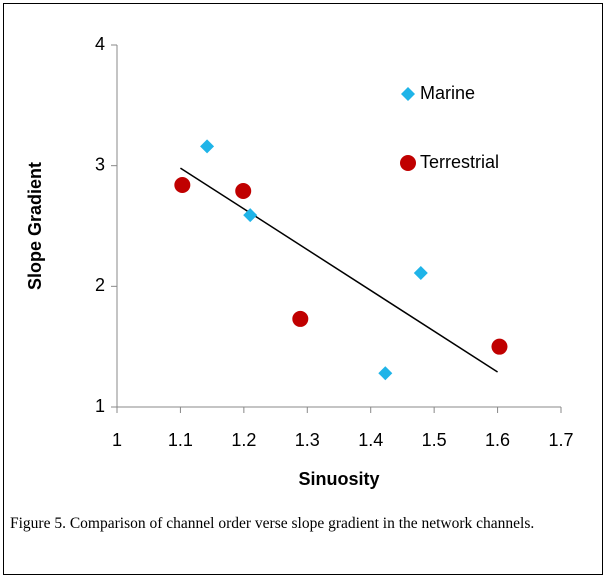 Image resolution: width=608 pixels, height=580 pixels. What do you see at coordinates (459, 162) in the screenshot?
I see `legend-label: Terrestrial` at bounding box center [459, 162].